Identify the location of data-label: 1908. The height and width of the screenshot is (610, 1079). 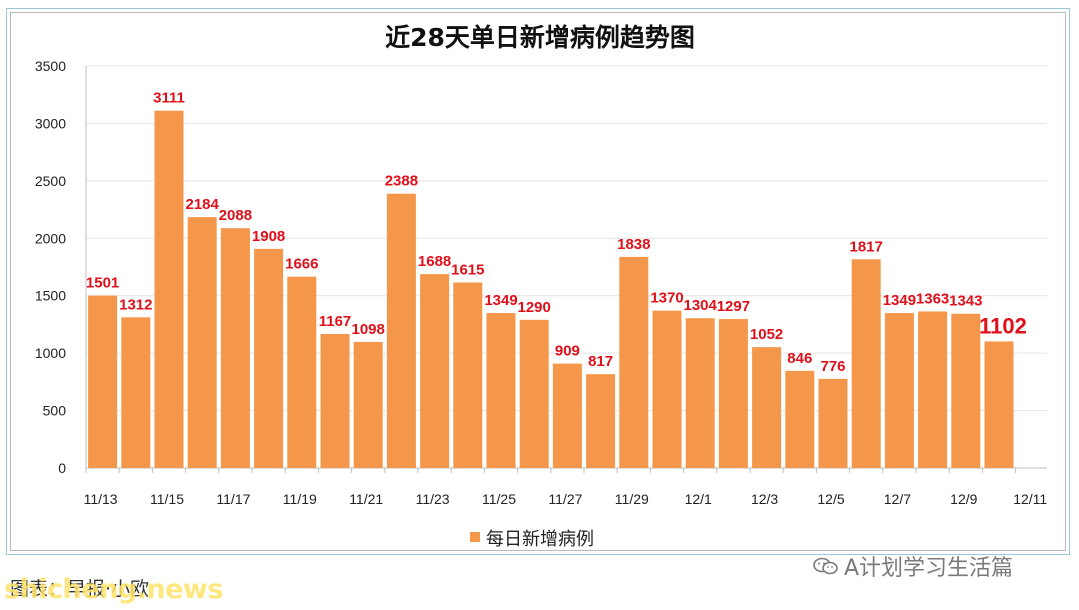
(268, 236).